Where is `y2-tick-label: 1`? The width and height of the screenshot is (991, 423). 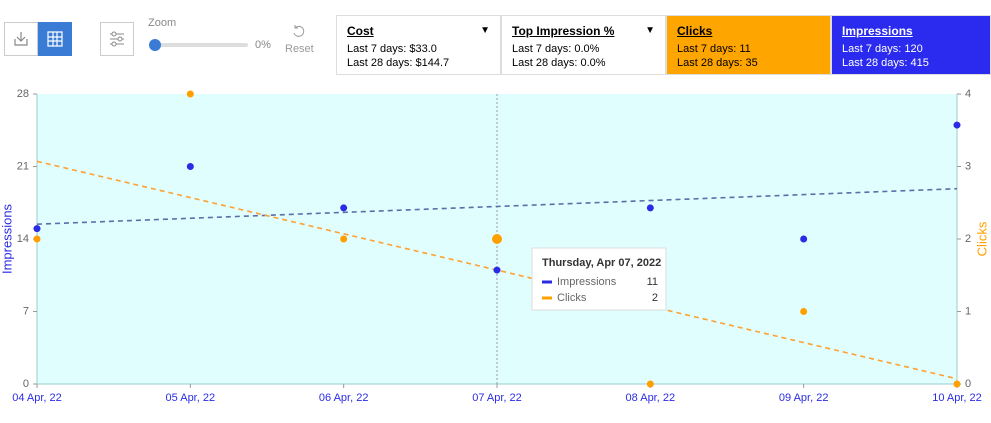 y2-tick-label: 1 is located at coordinates (968, 311).